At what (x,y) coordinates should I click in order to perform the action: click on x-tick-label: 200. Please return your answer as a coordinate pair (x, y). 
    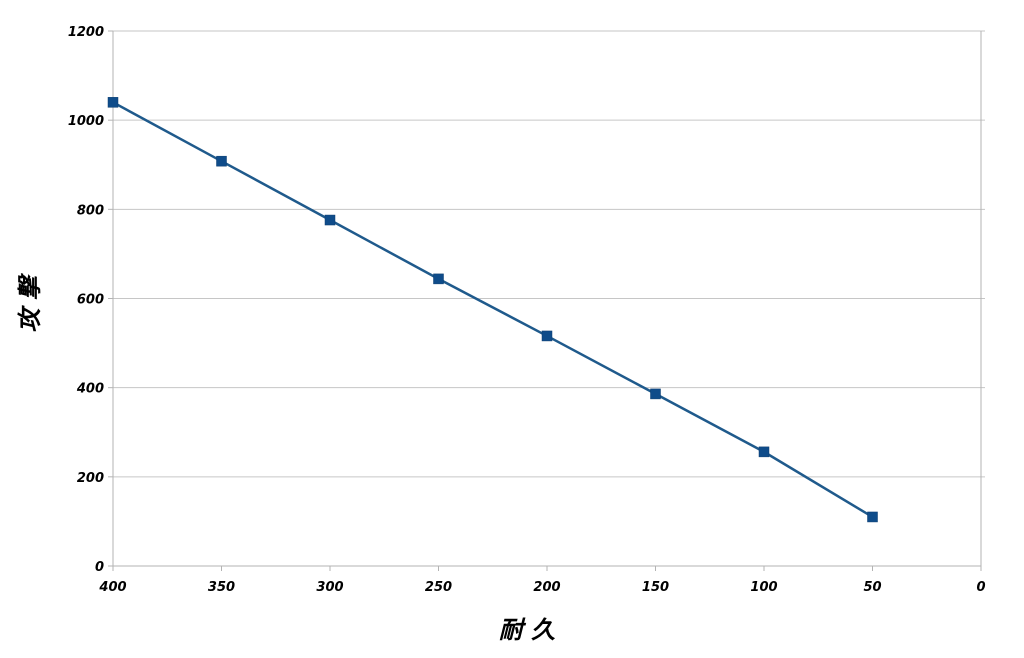
    Looking at the image, I should click on (546, 587).